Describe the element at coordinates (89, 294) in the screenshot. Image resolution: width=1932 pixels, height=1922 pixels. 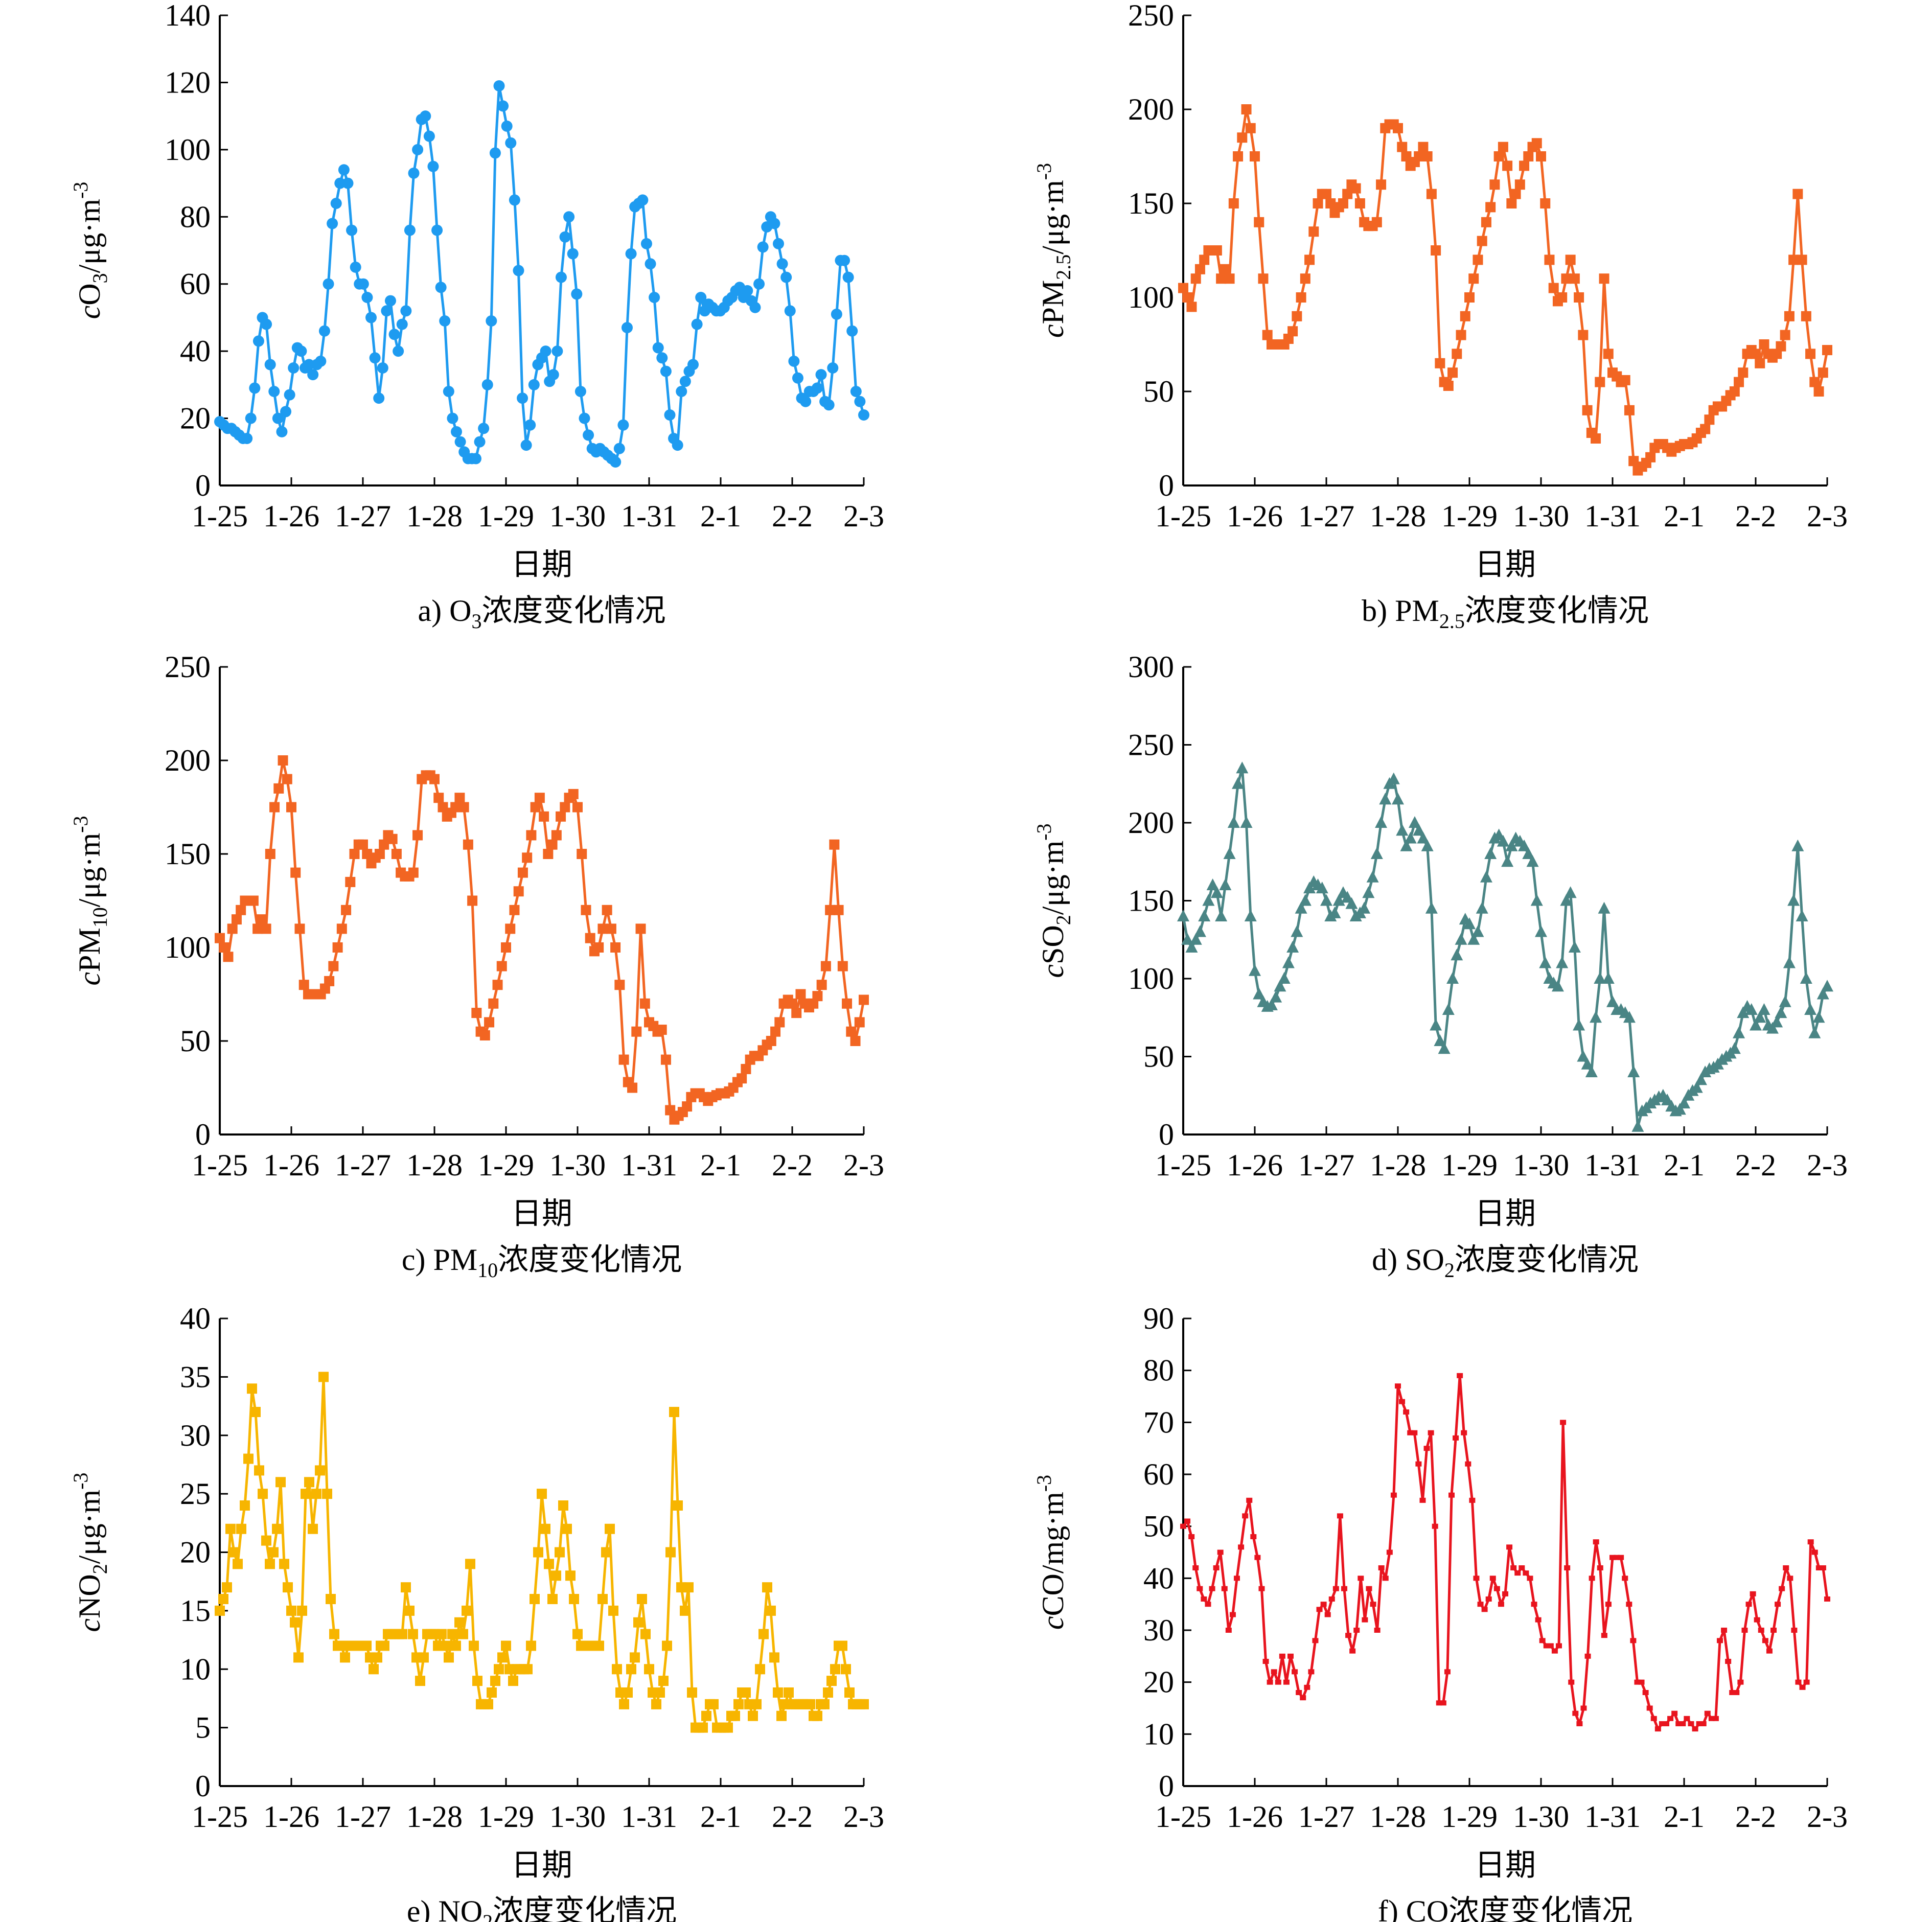
I see `y-label-quantity: O` at that location.